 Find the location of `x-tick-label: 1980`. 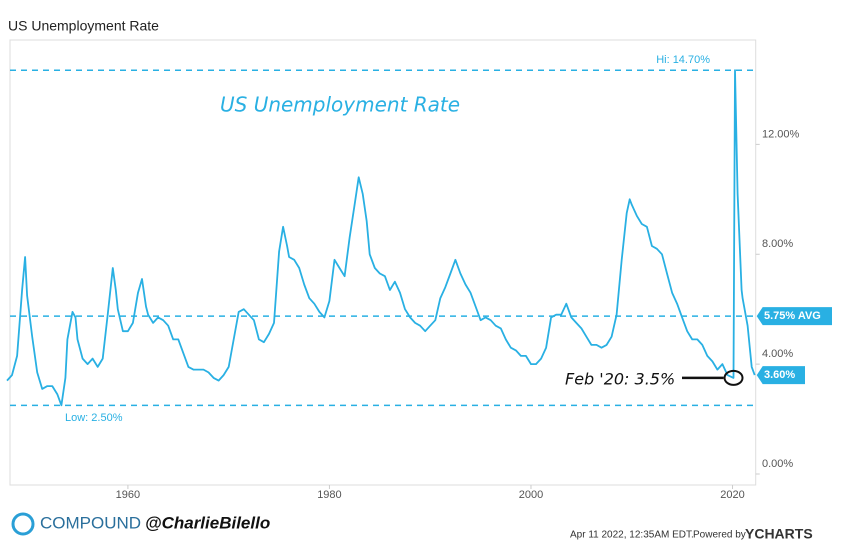

x-tick-label: 1980 is located at coordinates (329, 495).